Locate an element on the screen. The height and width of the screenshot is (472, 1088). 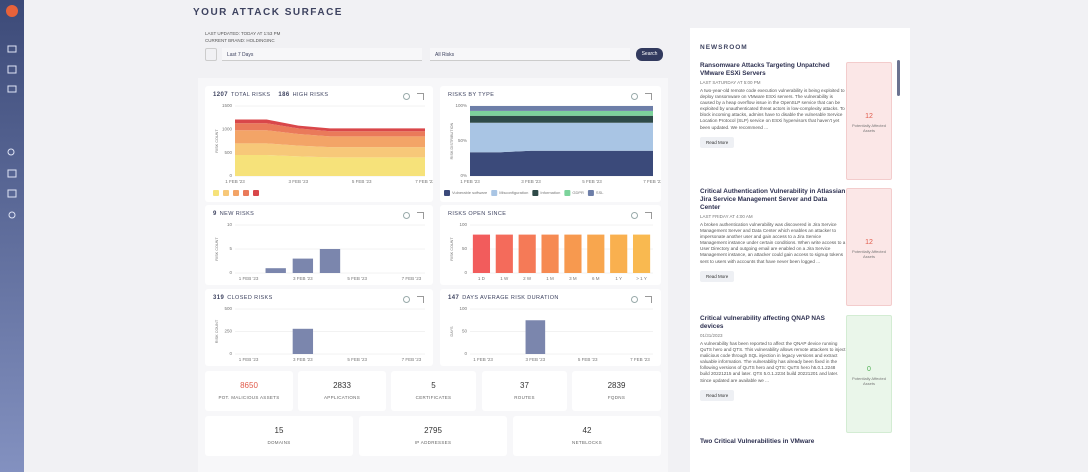
article-date: LAST FRIDAY AT 4:00 AM is located at coordinates (726, 216).